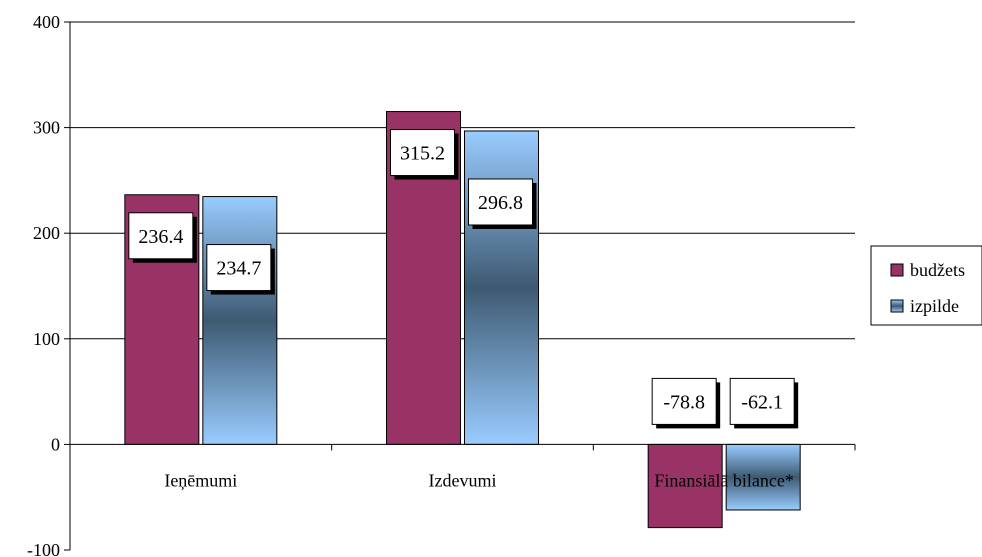 This screenshot has width=982, height=557. Describe the element at coordinates (501, 287) in the screenshot. I see `bar-izpilde-izdevumi` at that location.